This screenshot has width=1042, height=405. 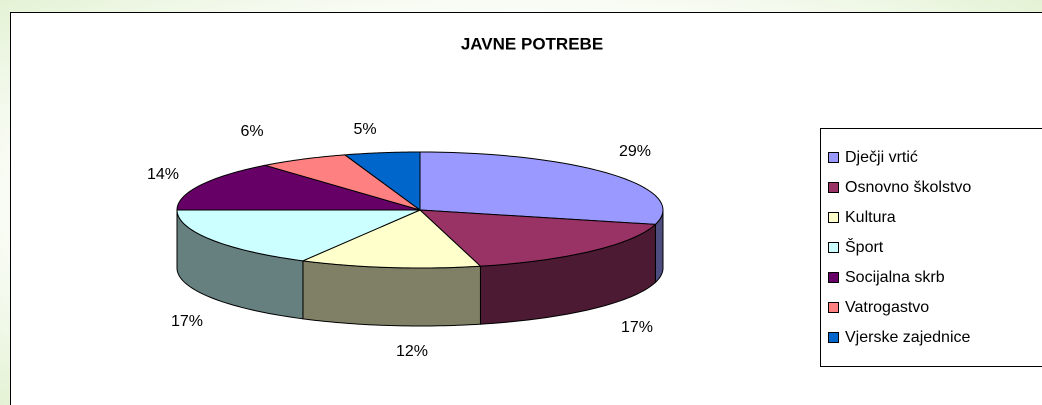 I want to click on legend-label: Osnovno školstvo, so click(x=908, y=187).